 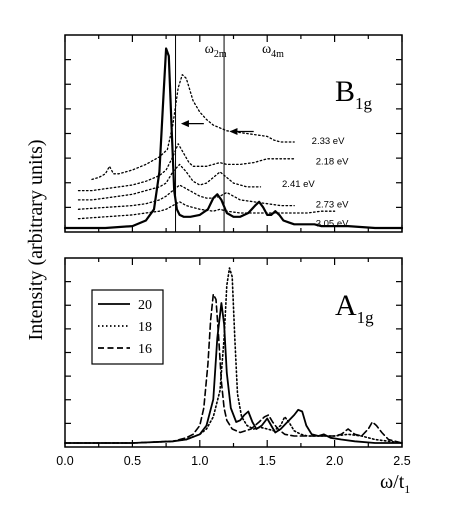 What do you see at coordinates (332, 223) in the screenshot?
I see `energy-label: 3.05 eV` at bounding box center [332, 223].